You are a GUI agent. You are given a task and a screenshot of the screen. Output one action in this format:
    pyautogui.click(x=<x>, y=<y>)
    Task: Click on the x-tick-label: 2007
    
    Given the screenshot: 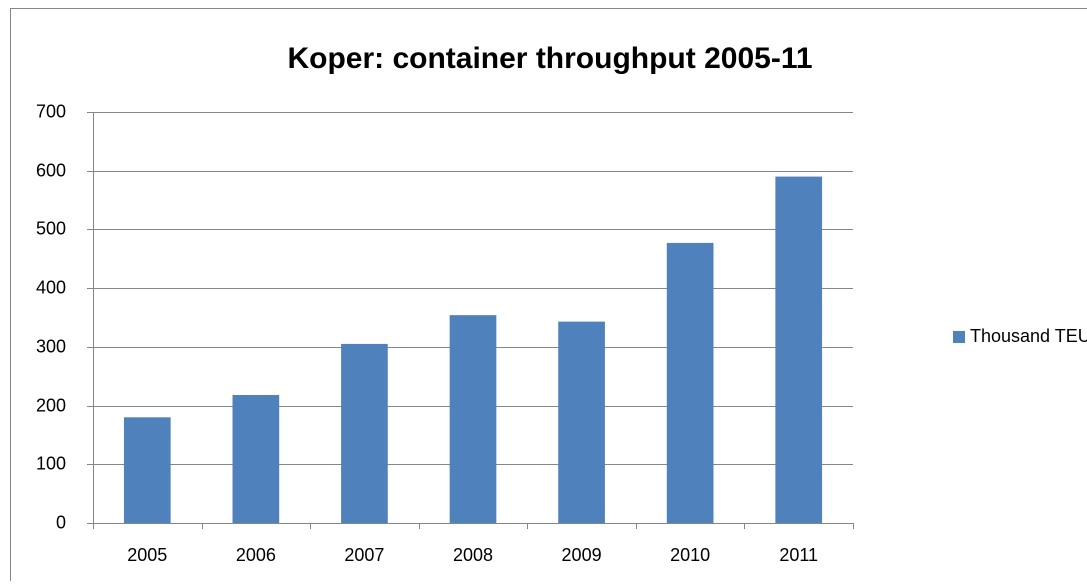 What is the action you would take?
    pyautogui.click(x=364, y=555)
    